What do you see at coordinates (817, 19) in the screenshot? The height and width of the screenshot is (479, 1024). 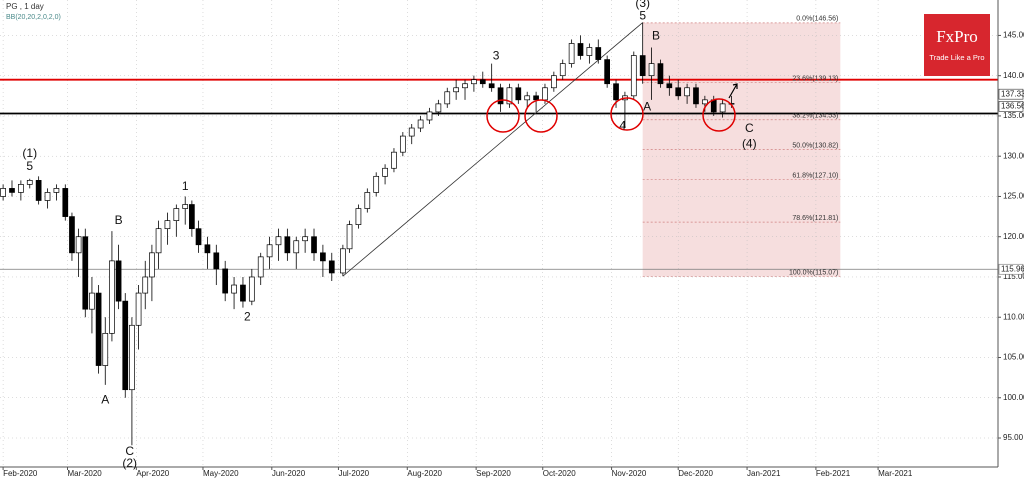 I see `fib-label: 0.0%(146.56)` at bounding box center [817, 19].